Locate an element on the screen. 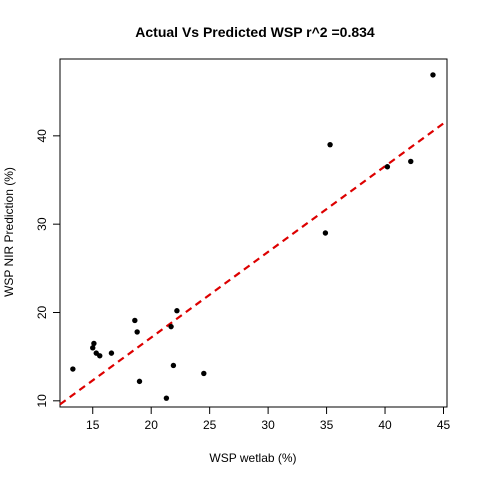 The height and width of the screenshot is (480, 480). x-axis: 15 20 25 30 35 40 45 is located at coordinates (268, 419).